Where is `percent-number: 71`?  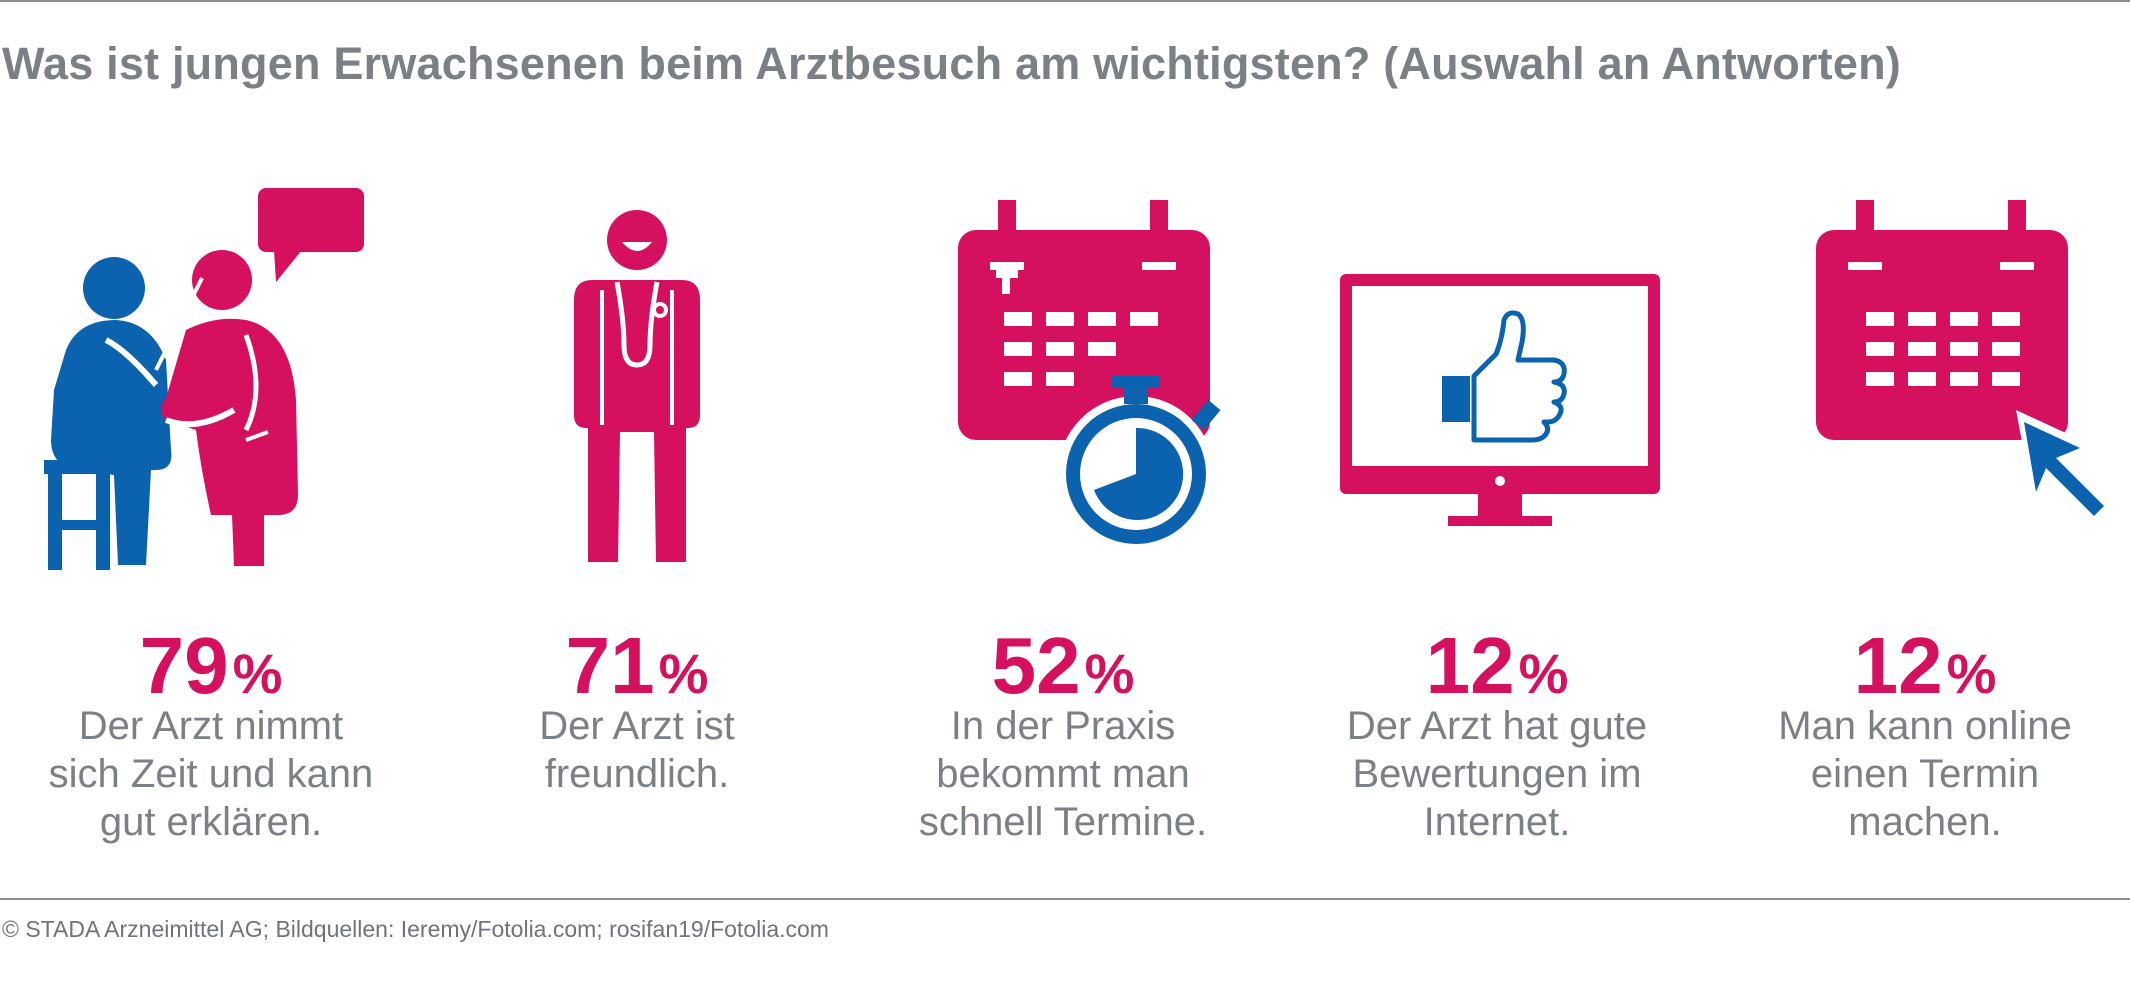
percent-number: 71 is located at coordinates (610, 665).